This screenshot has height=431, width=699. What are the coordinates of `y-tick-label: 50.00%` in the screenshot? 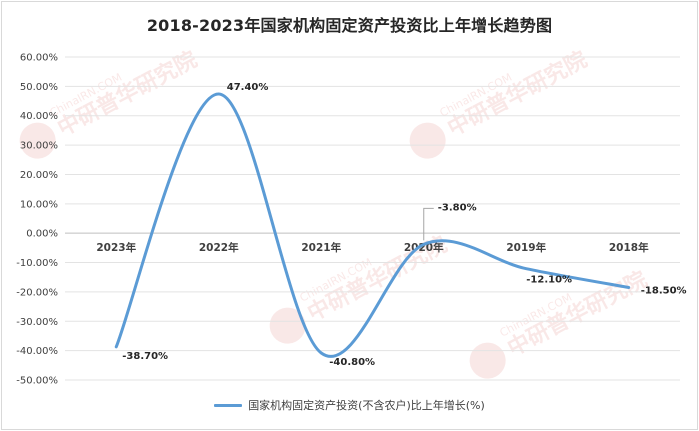 It's located at (39, 87).